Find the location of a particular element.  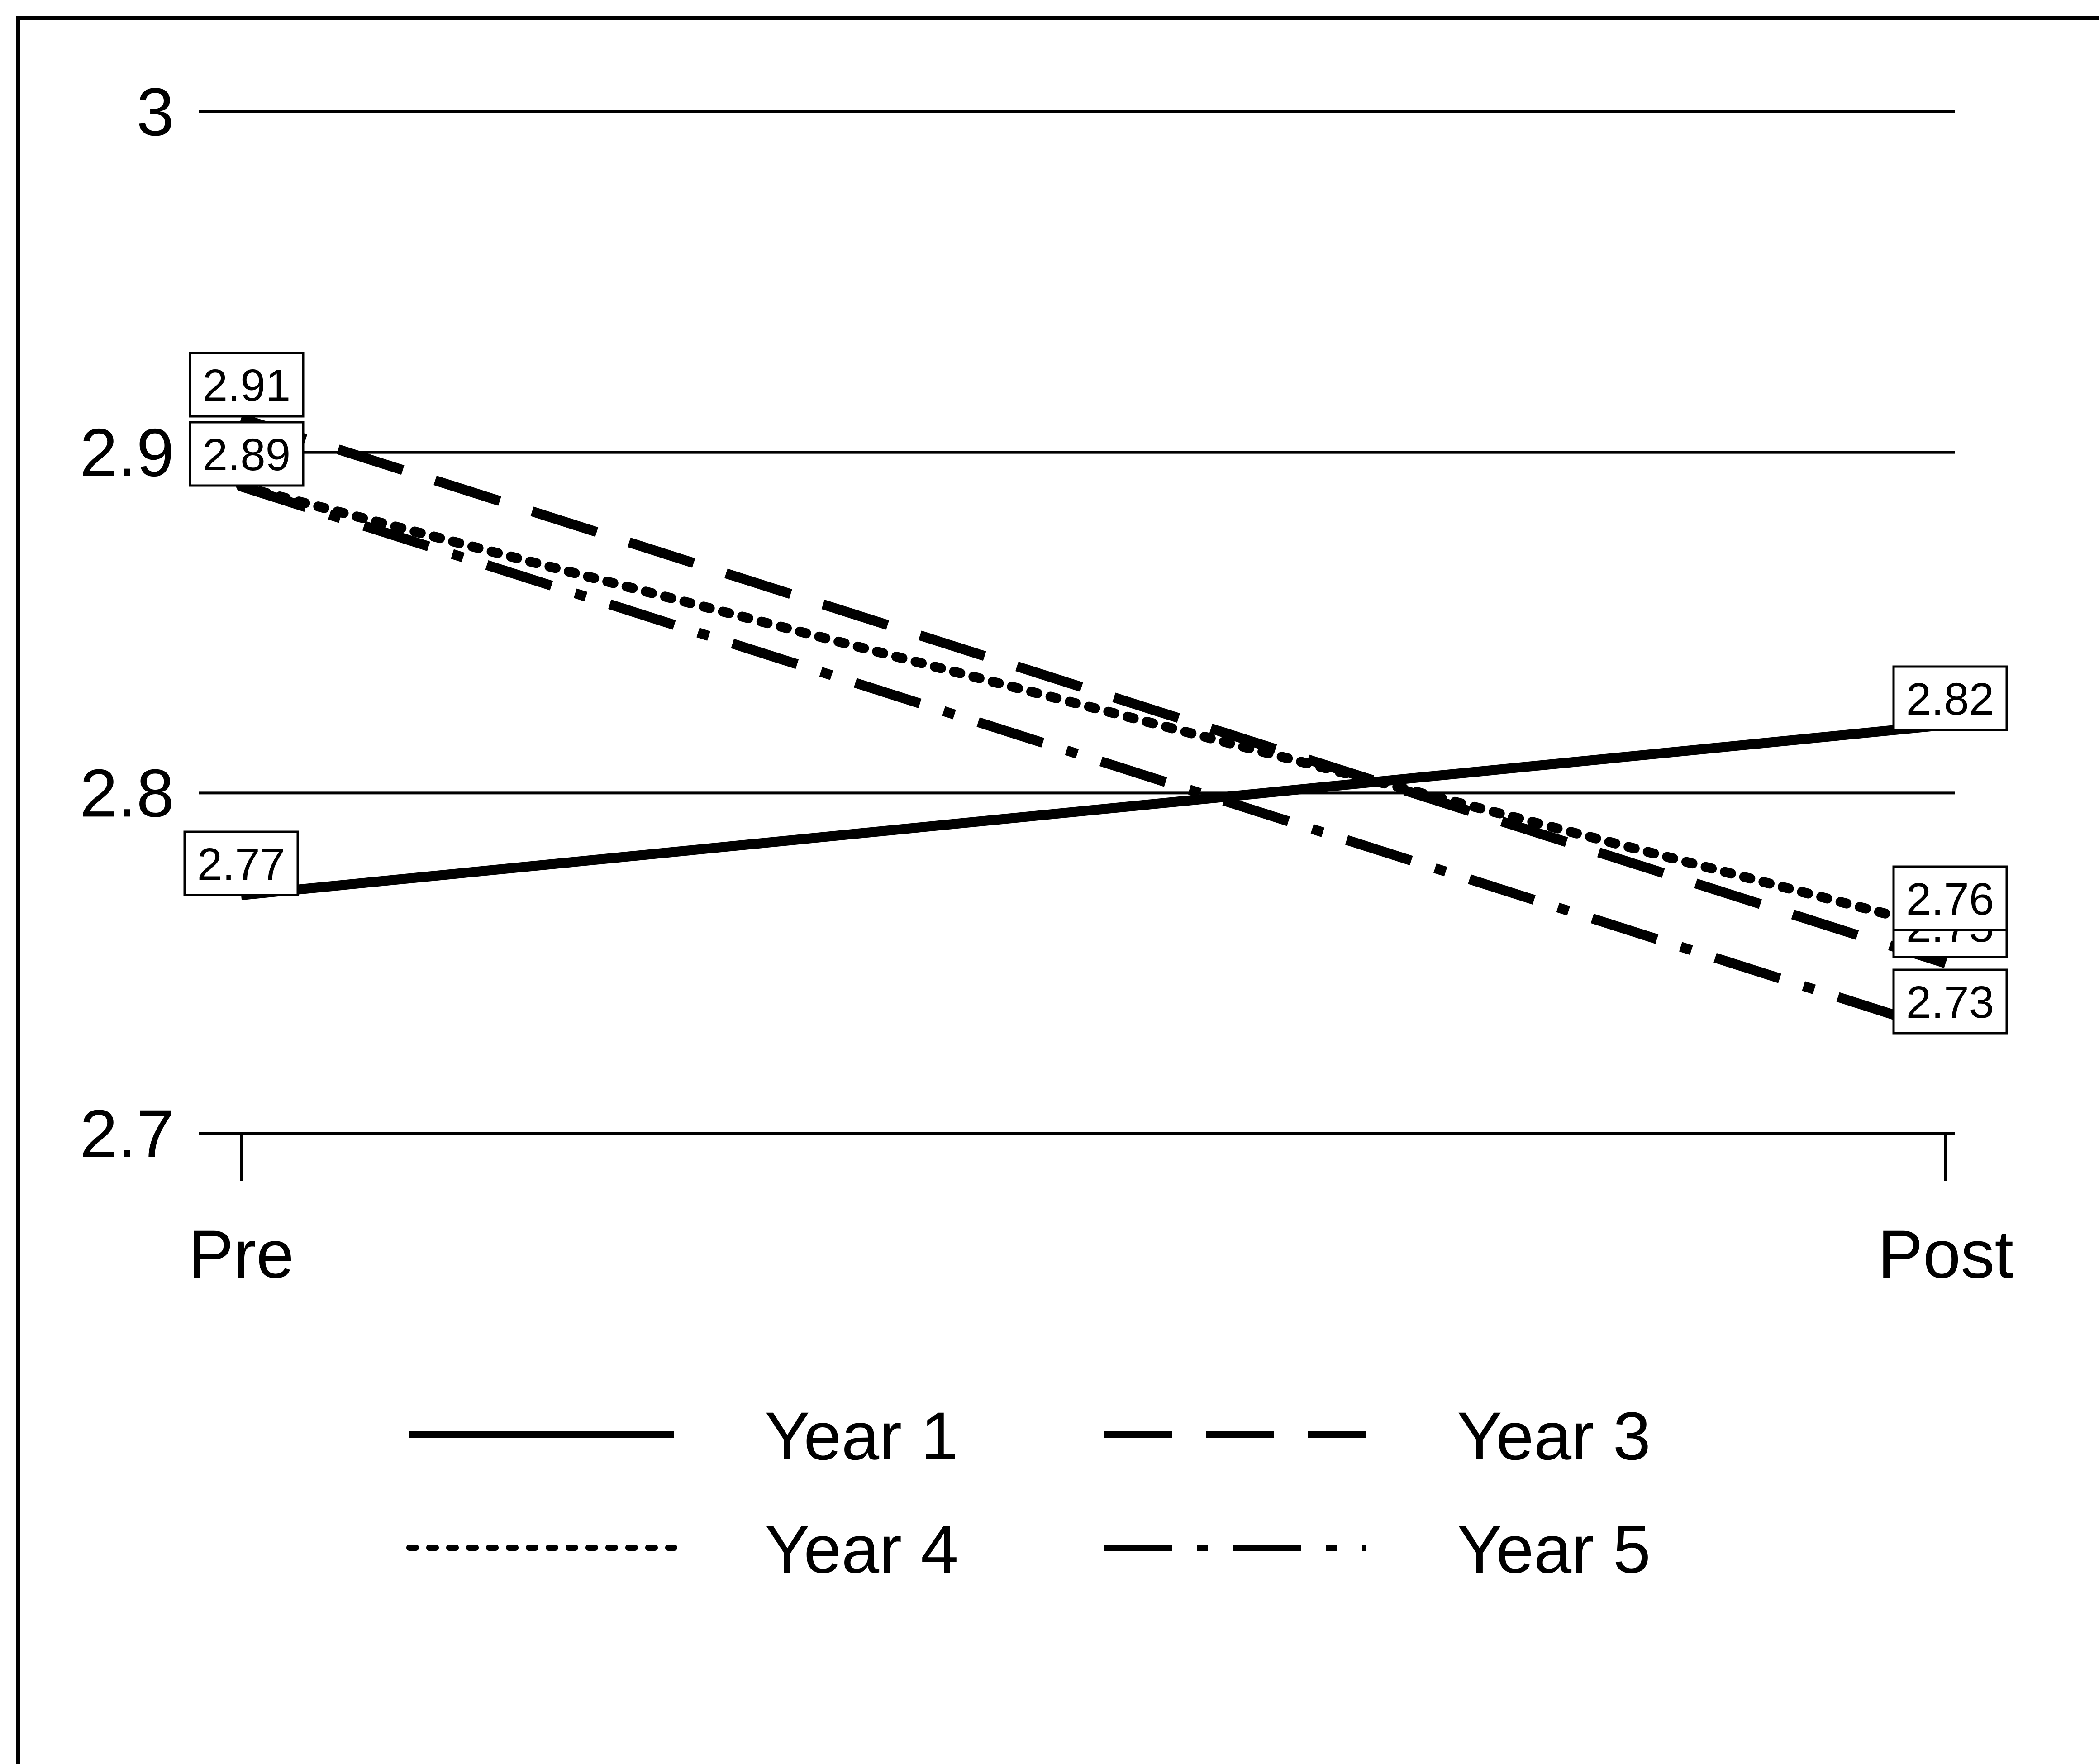

legend-label: Year 4 is located at coordinates (862, 1549).